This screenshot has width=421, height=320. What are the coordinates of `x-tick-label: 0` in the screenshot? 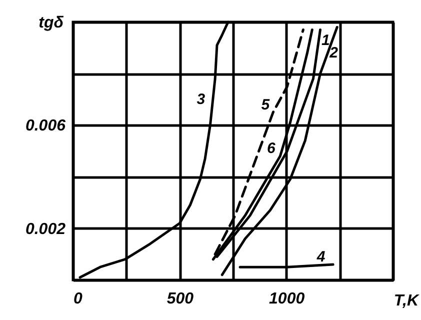 It's located at (78, 299).